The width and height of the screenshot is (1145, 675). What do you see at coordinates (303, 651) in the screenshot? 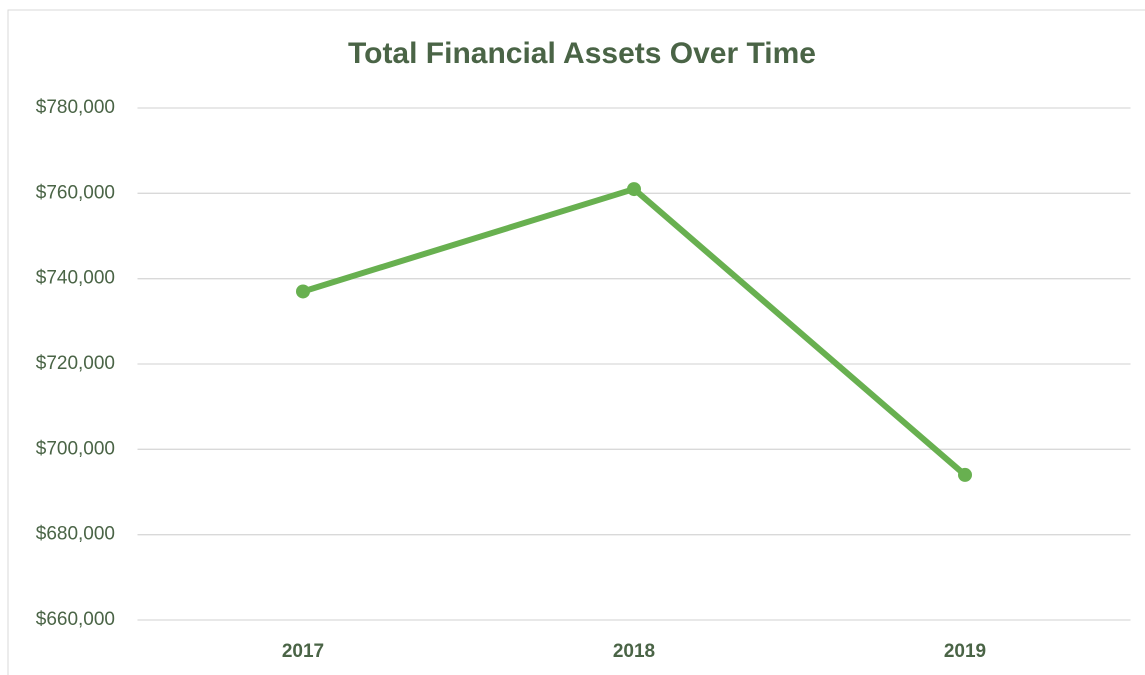
I see `x-tick-label: 2017` at bounding box center [303, 651].